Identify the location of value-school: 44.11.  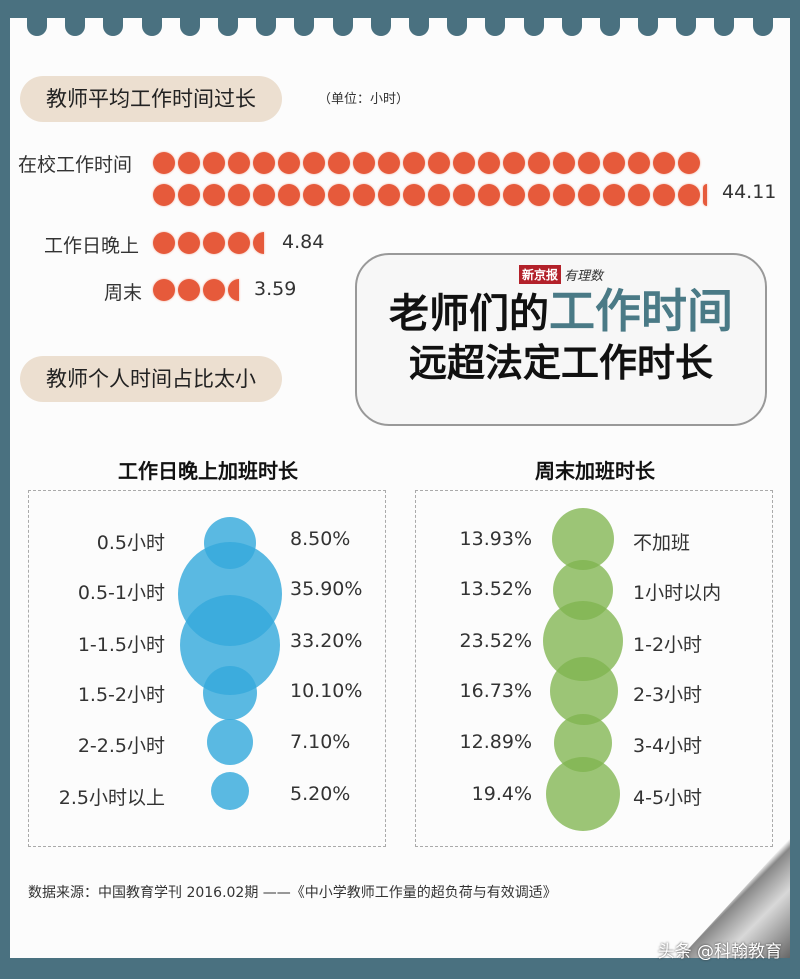
(749, 192).